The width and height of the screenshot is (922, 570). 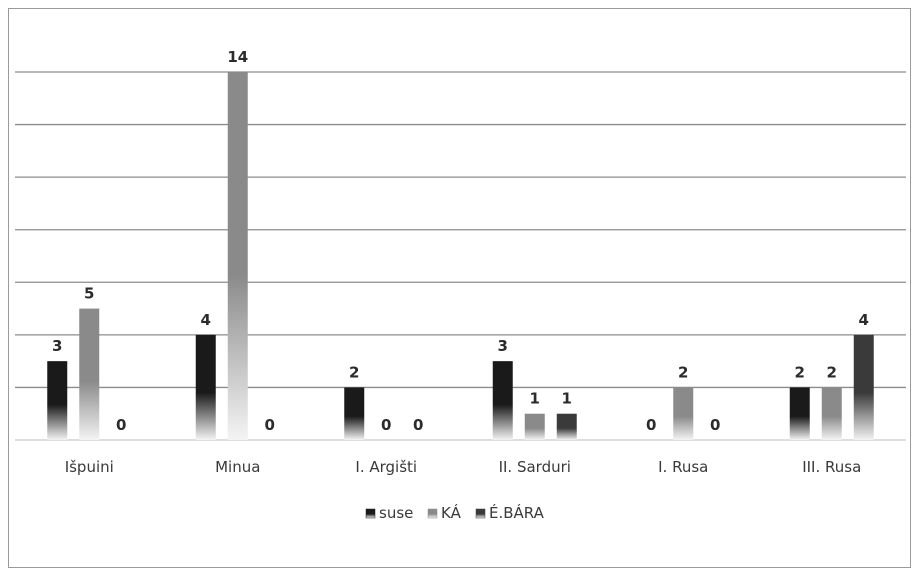 What do you see at coordinates (534, 426) in the screenshot?
I see `bar-k--3` at bounding box center [534, 426].